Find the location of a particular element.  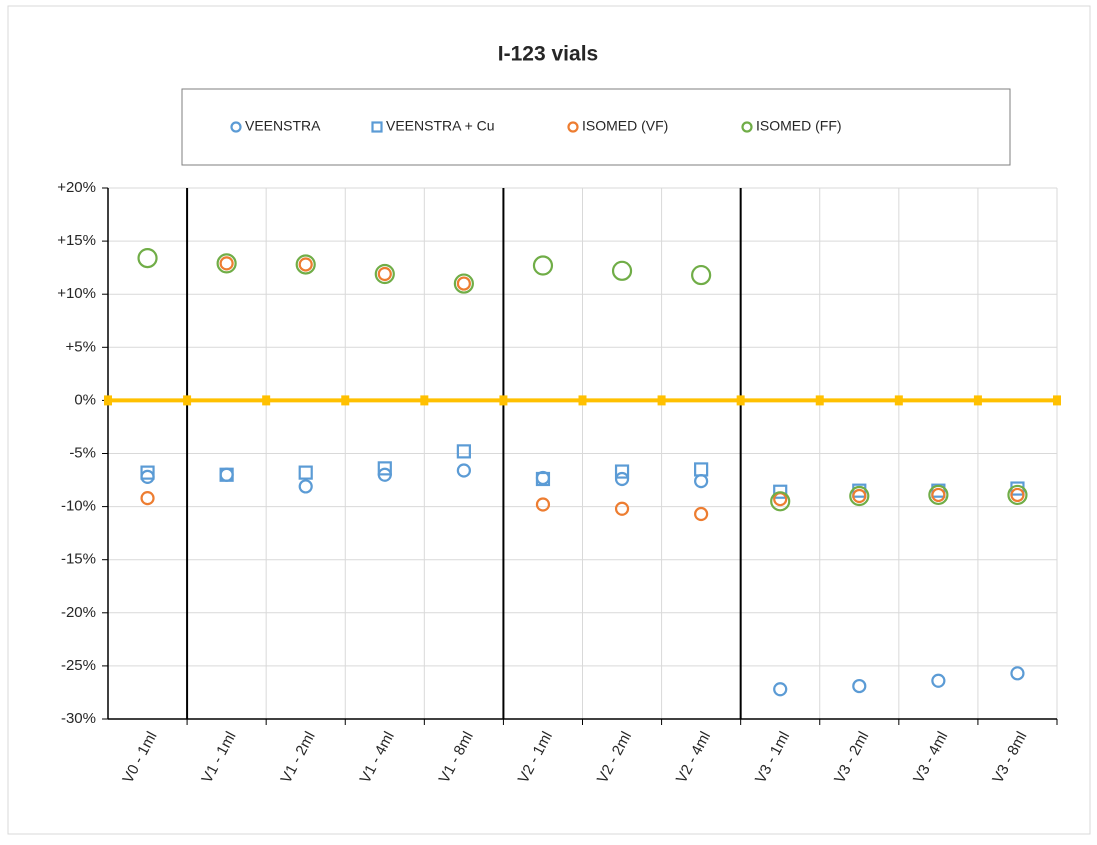

legend-label: VEENSTRA is located at coordinates (283, 126).